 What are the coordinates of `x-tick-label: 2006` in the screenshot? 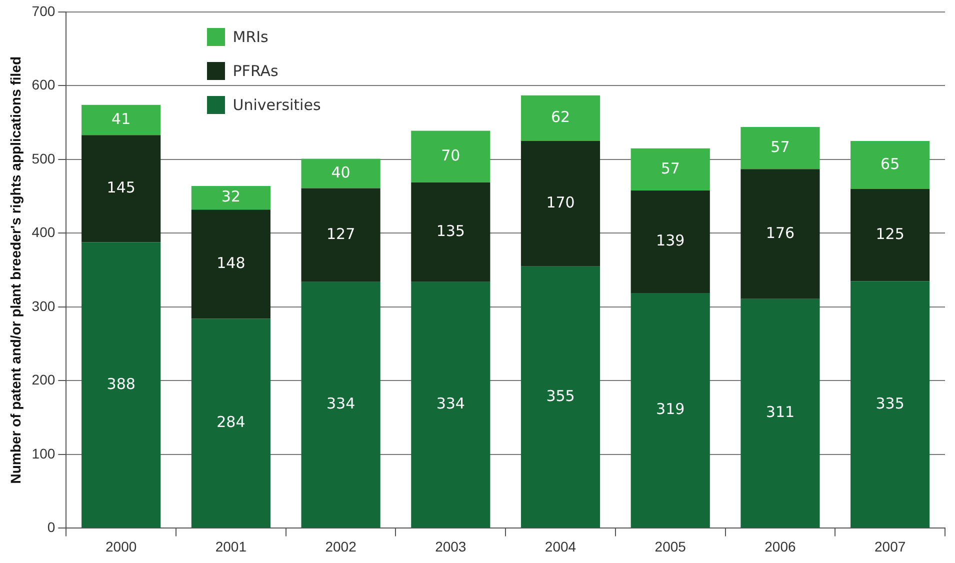 It's located at (780, 546).